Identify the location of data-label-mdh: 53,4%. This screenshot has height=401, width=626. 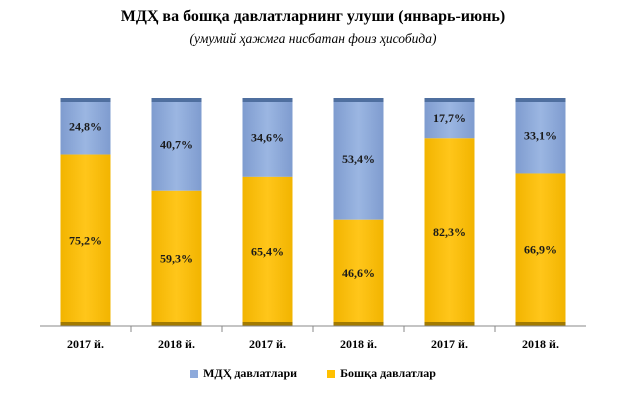
(358, 159).